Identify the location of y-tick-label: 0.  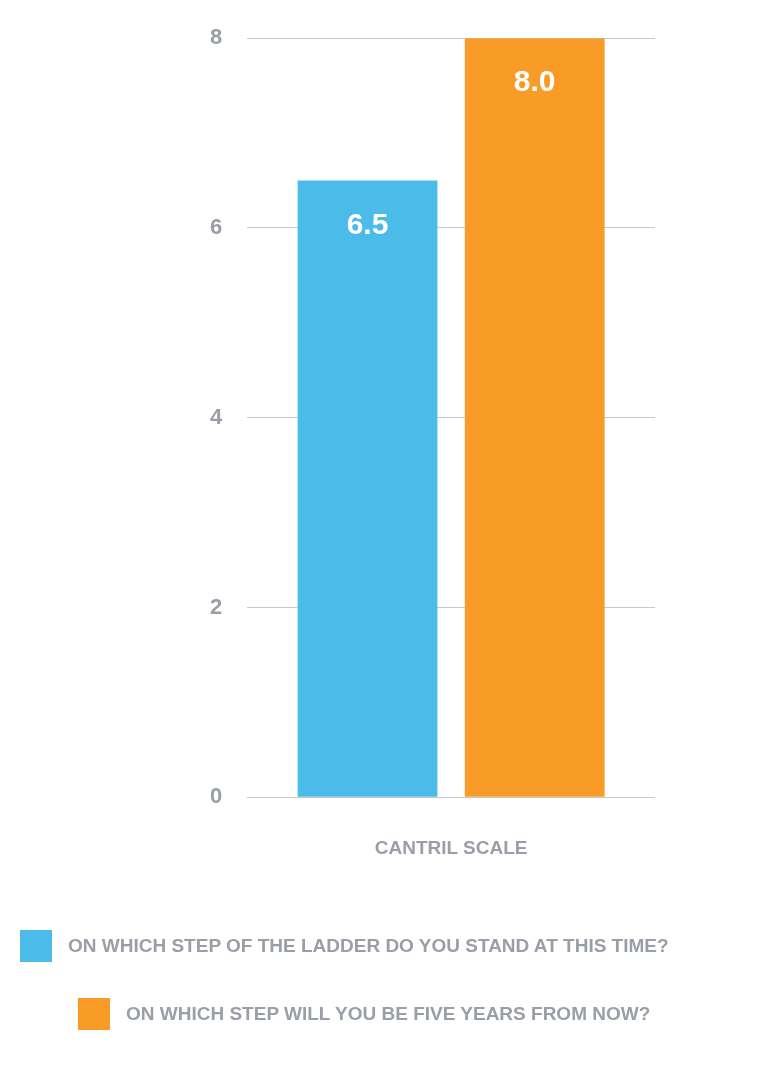
(216, 796).